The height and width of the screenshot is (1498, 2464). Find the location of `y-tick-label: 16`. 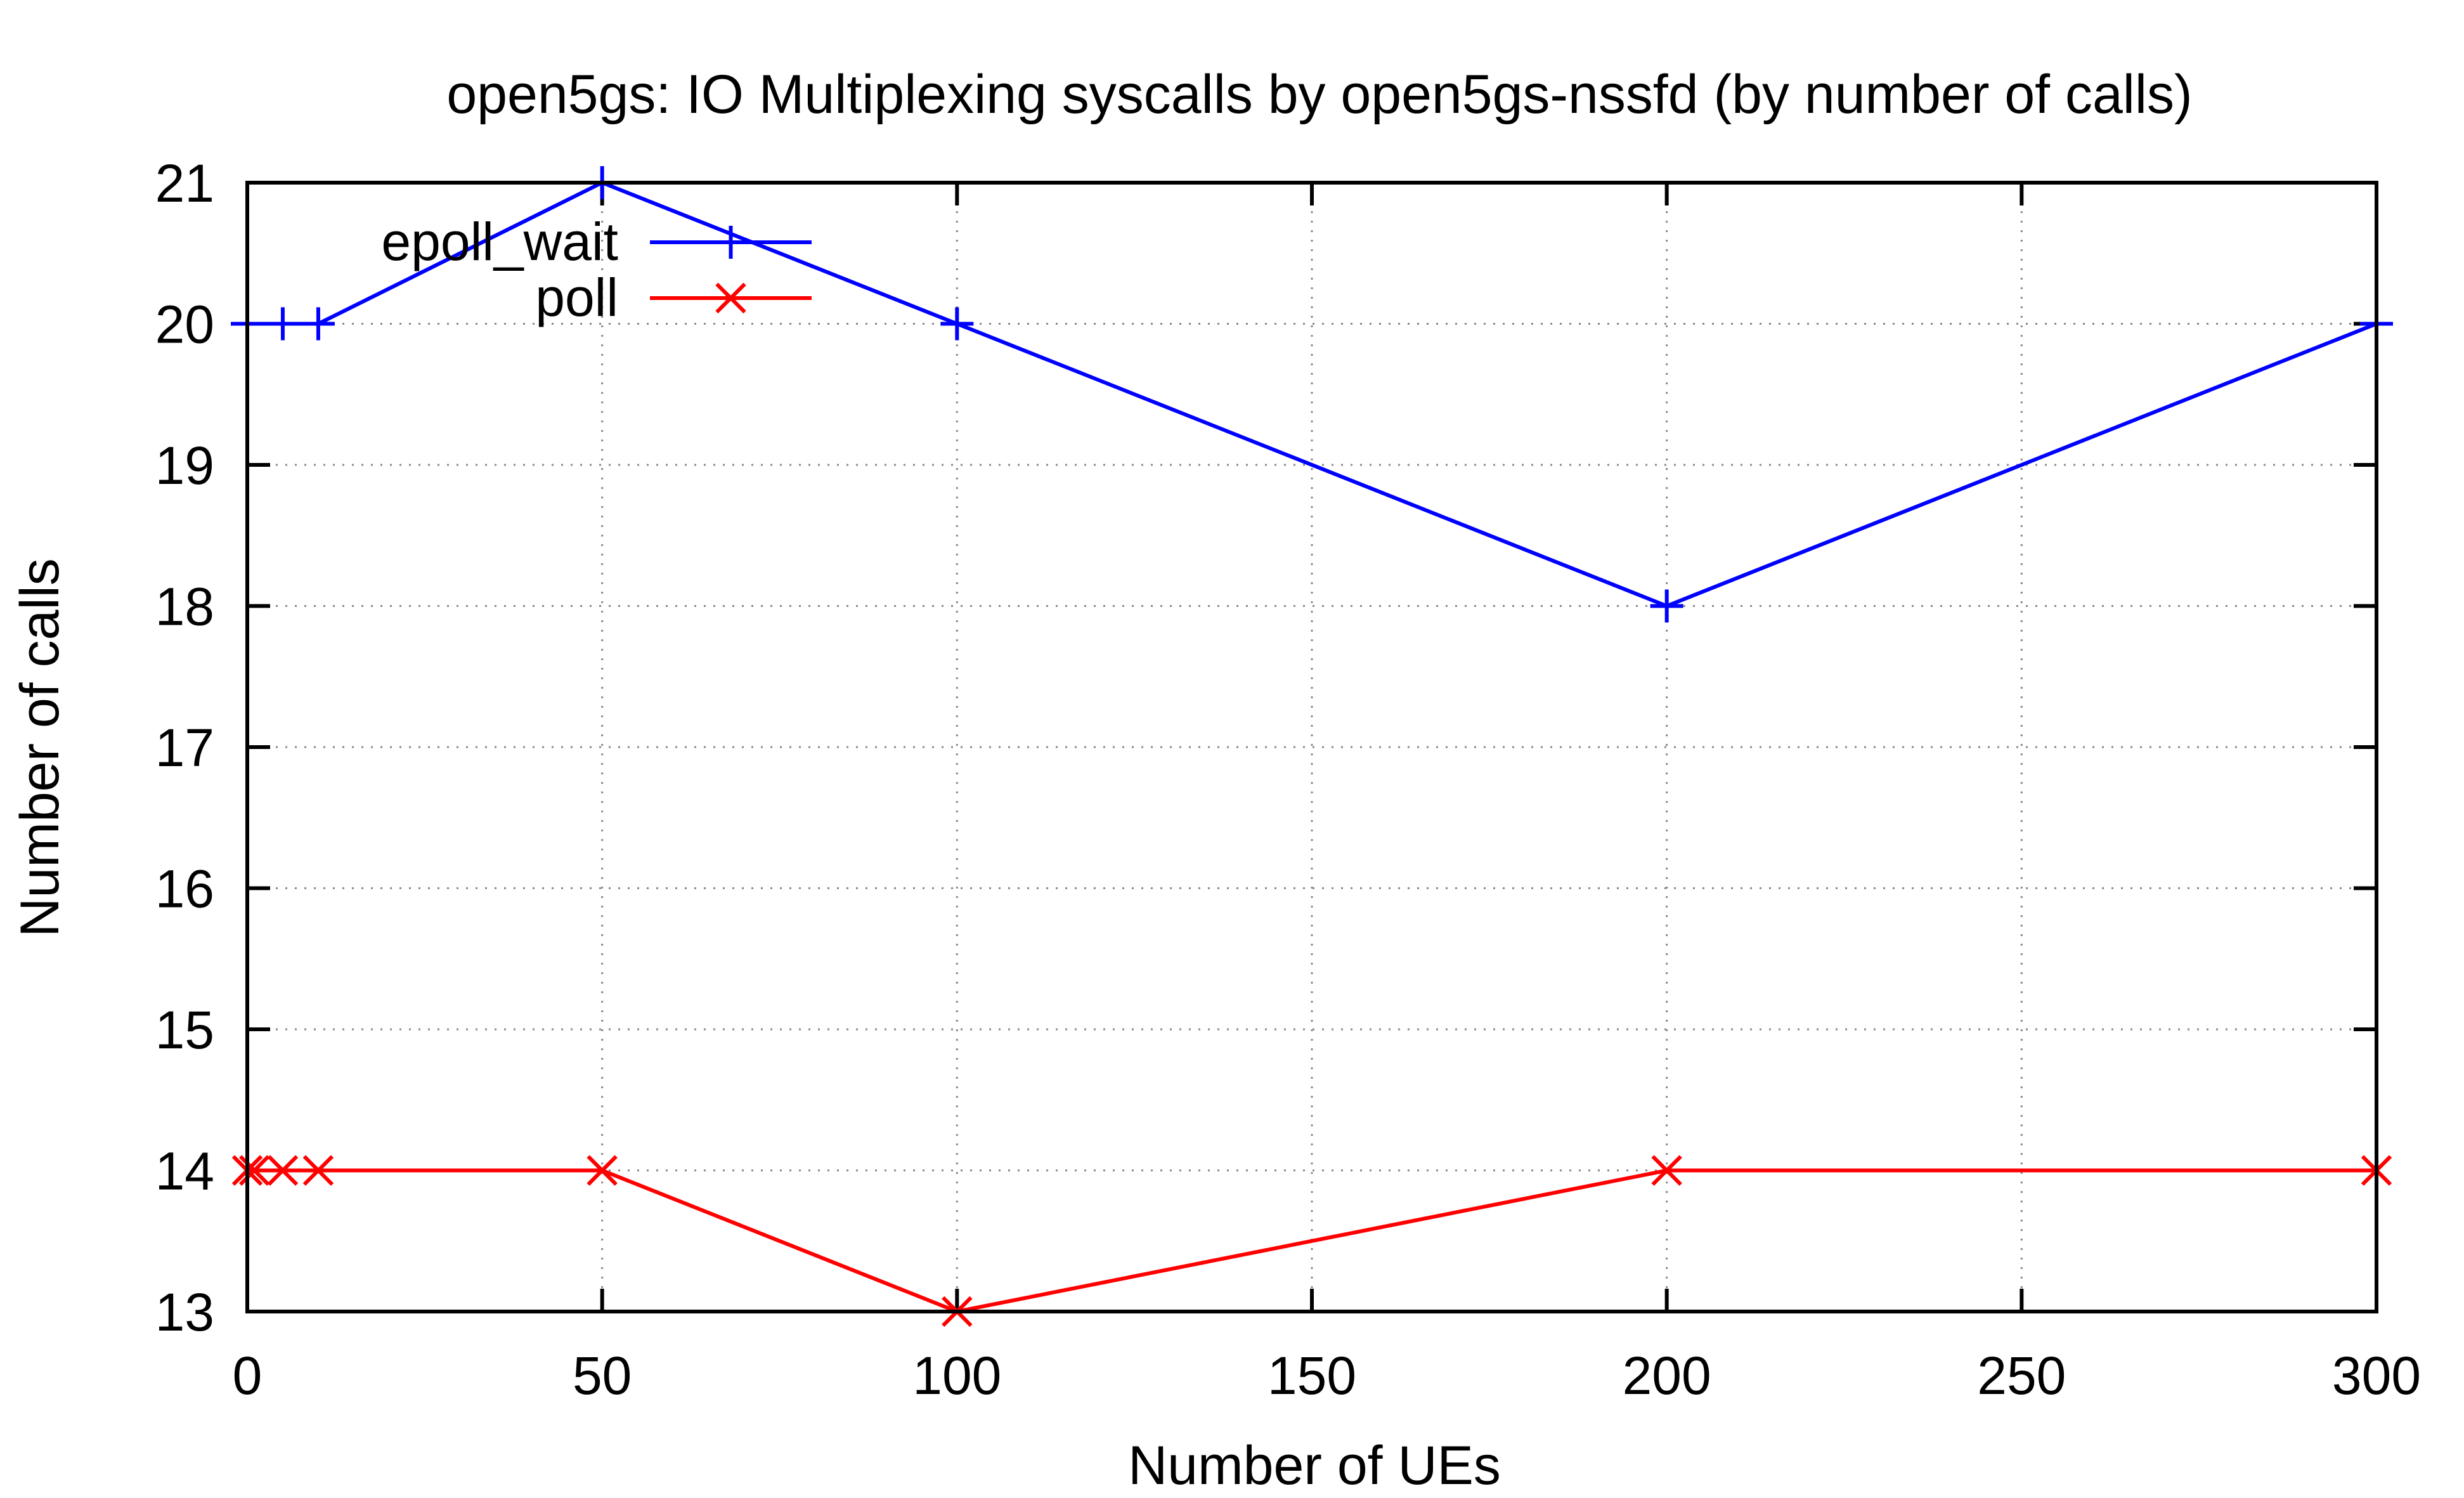

y-tick-label: 16 is located at coordinates (184, 889).